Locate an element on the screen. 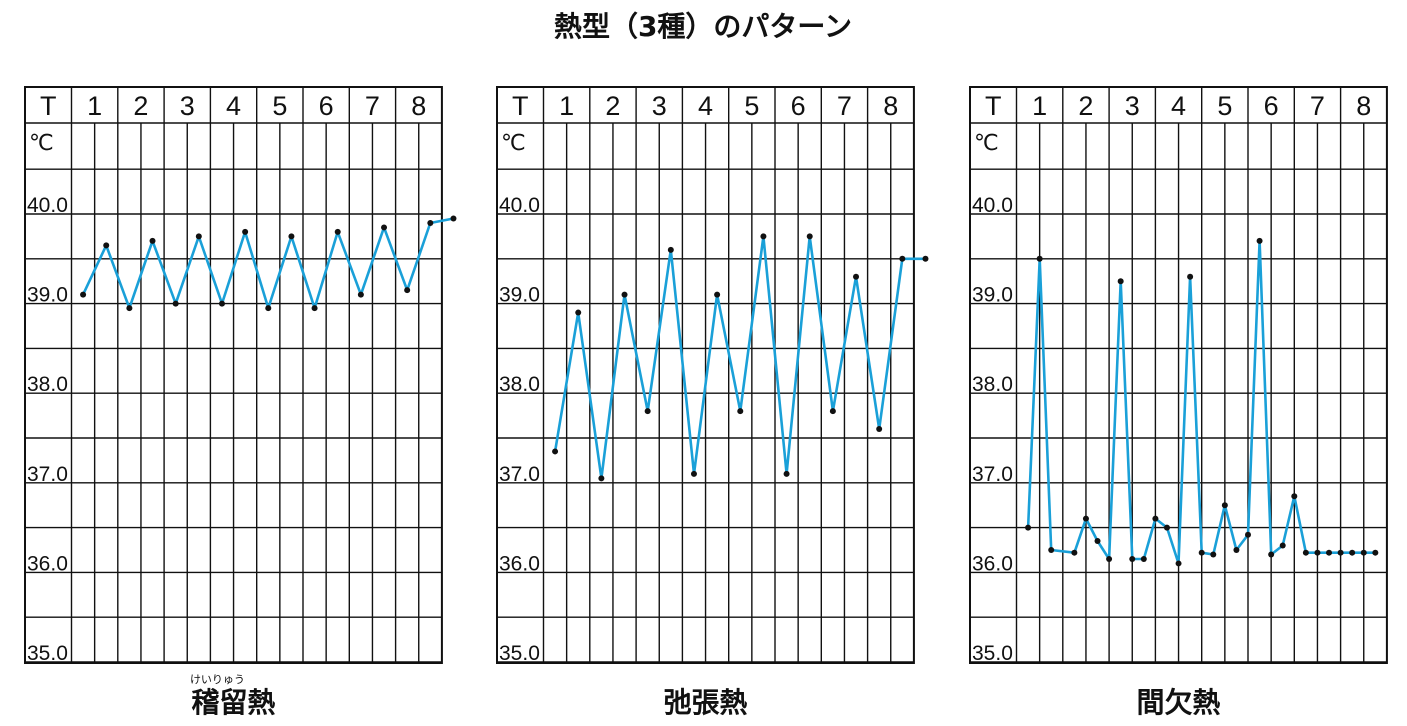  chart-caption: 弛張熱 is located at coordinates (705, 702).